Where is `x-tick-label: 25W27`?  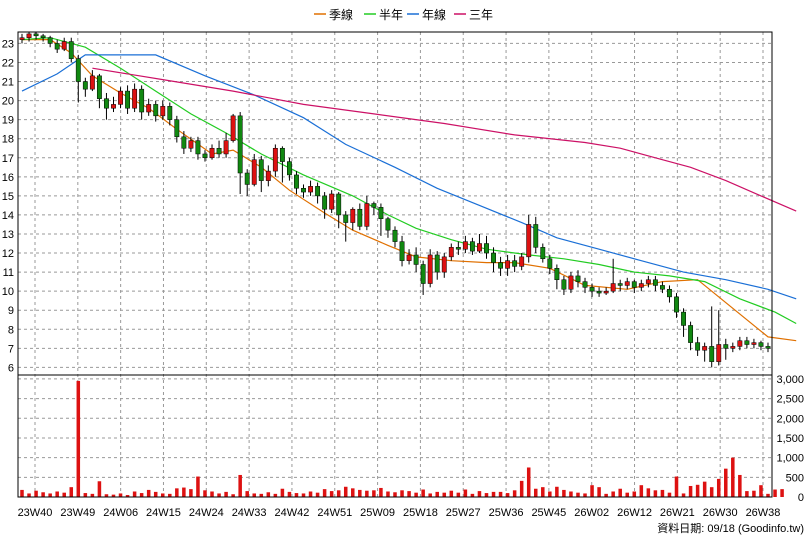 x-tick-label: 25W27 is located at coordinates (463, 513).